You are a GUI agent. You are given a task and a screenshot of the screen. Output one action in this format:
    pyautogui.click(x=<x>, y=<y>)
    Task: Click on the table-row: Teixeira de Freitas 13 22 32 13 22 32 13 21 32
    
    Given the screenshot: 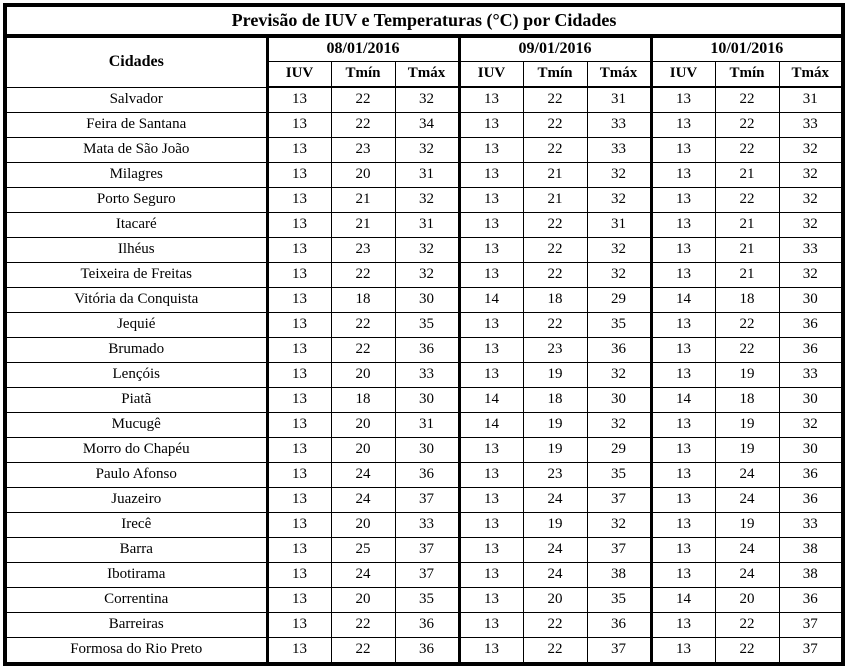 What is the action you would take?
    pyautogui.click(x=424, y=275)
    